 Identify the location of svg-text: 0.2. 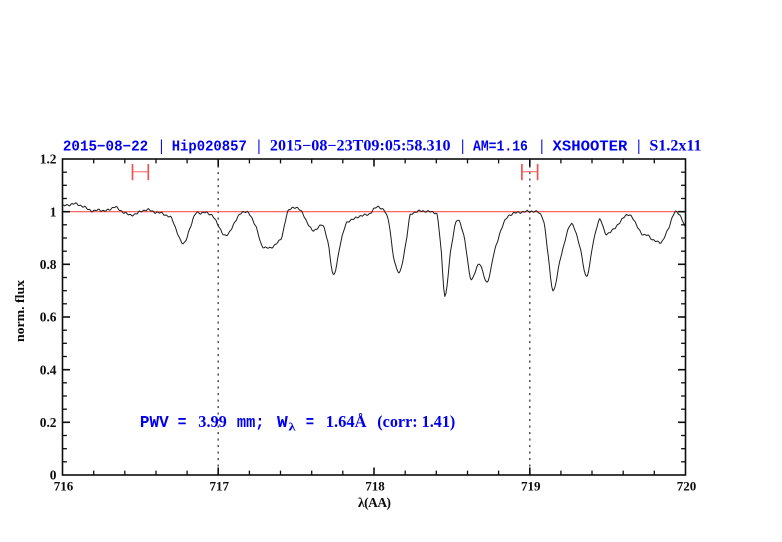
(48, 422).